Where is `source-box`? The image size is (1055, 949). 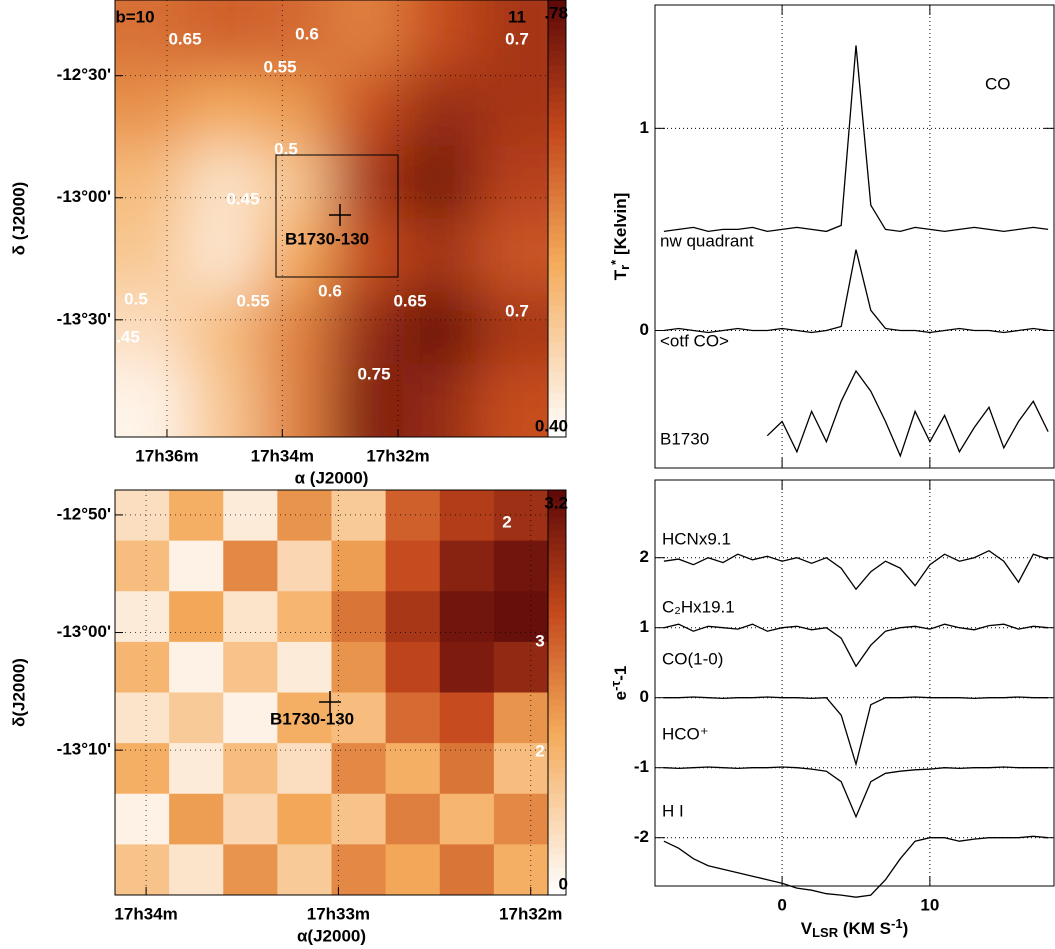
source-box is located at coordinates (337, 216).